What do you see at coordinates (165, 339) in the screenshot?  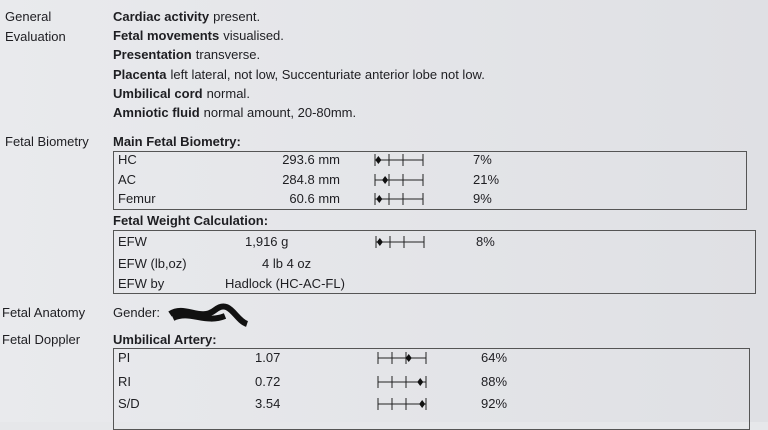 I see `table-title: Umbilical Artery:` at bounding box center [165, 339].